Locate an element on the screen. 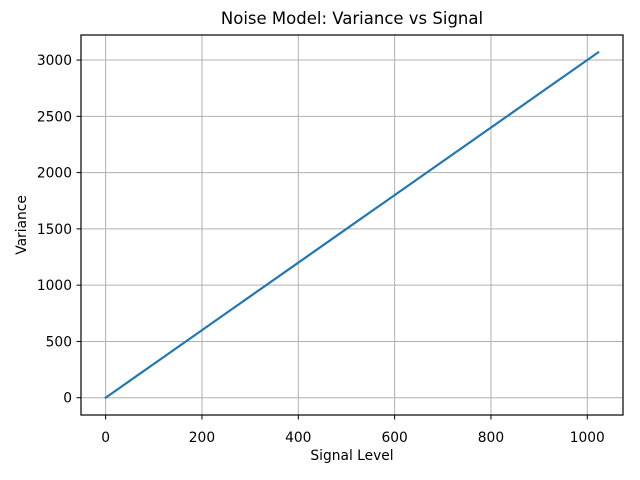 This screenshot has width=640, height=480. x-tick-label: 800 is located at coordinates (491, 438).